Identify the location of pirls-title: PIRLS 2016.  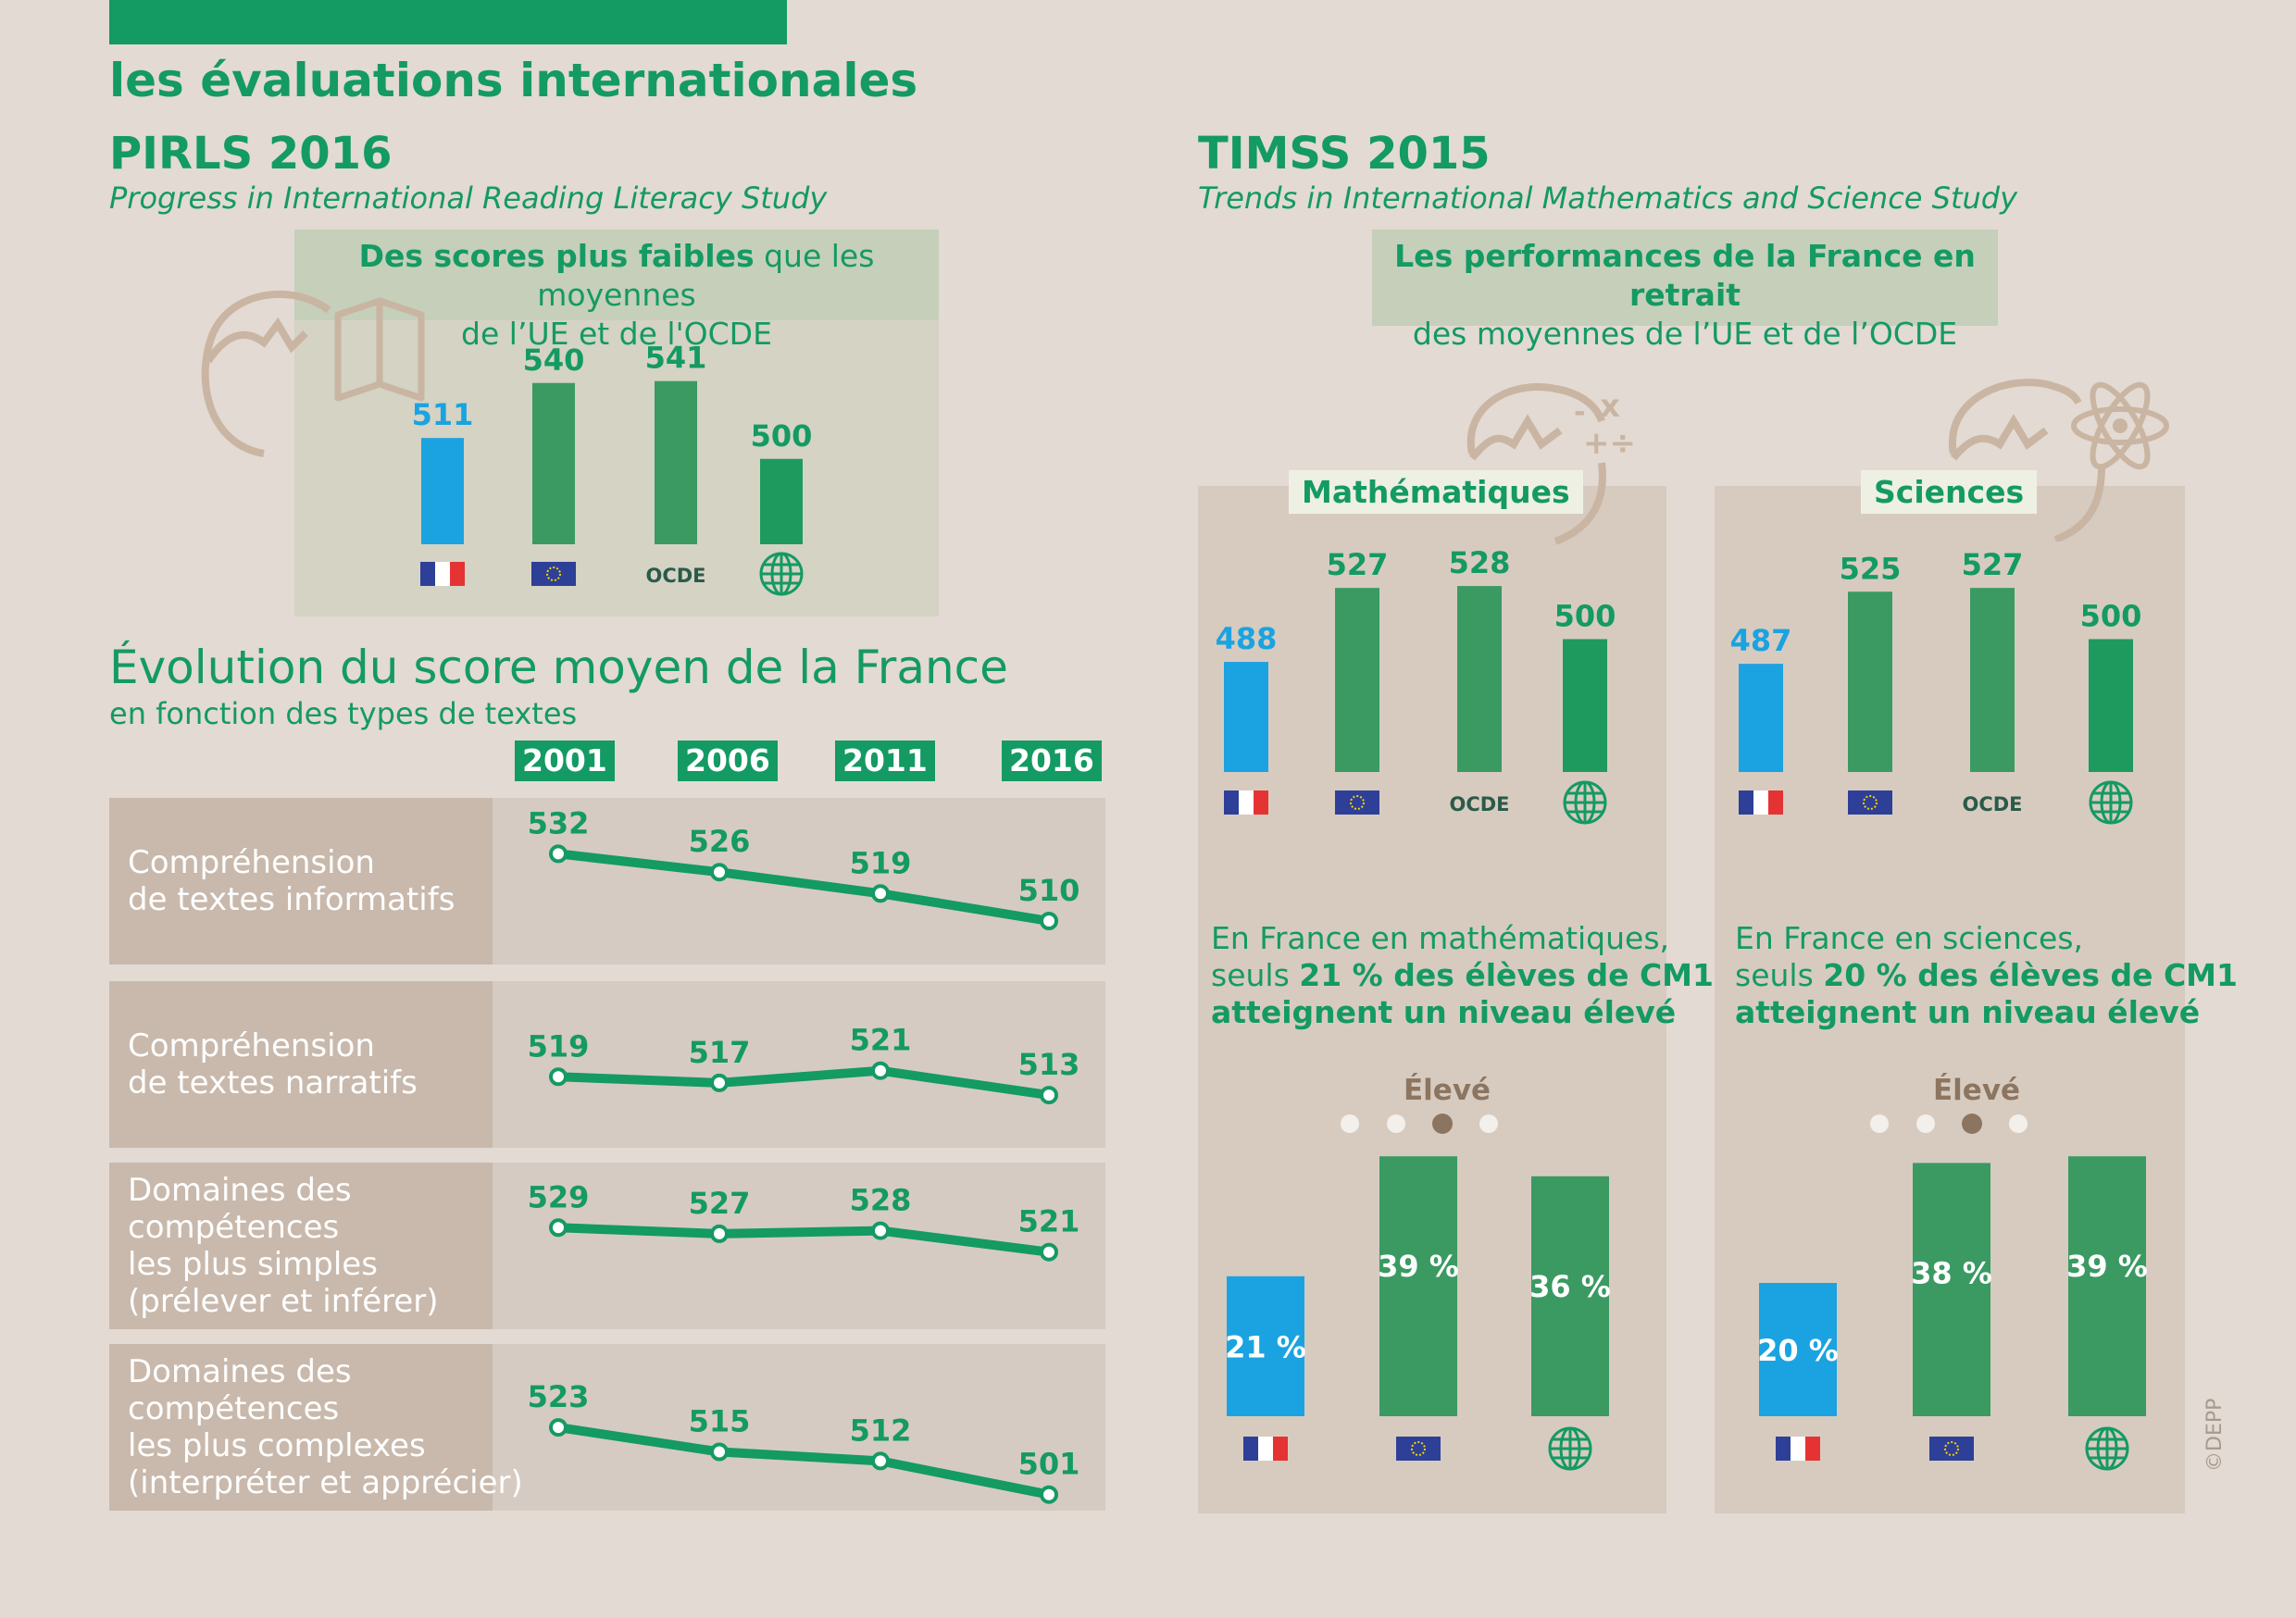
(251, 154).